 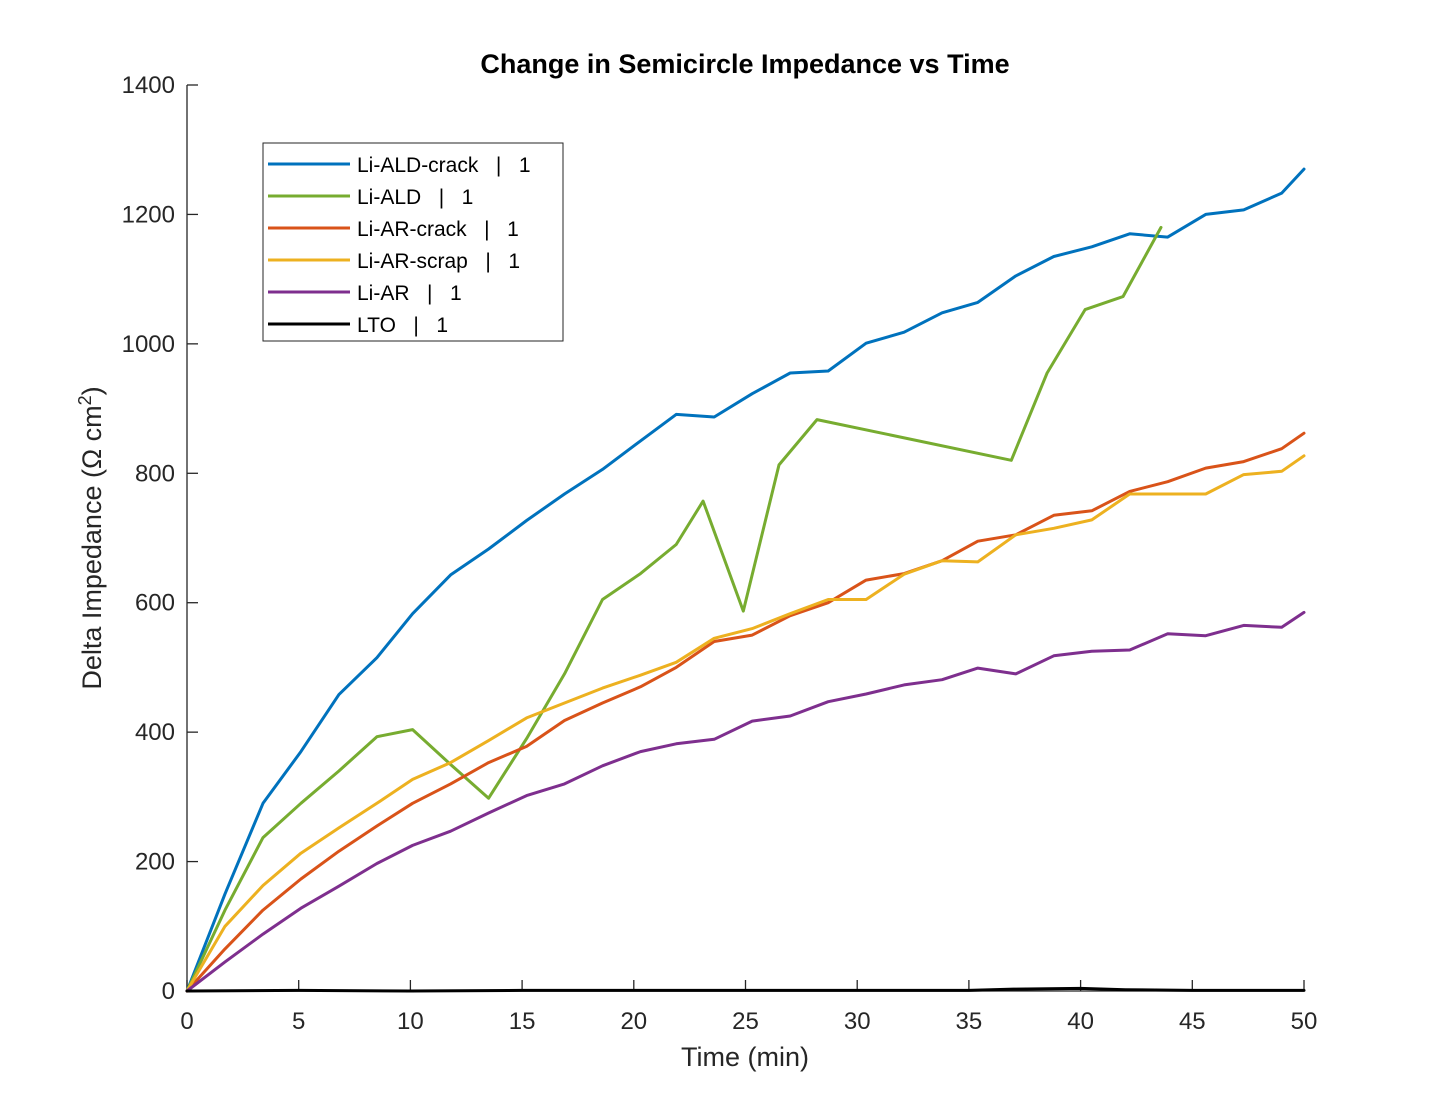 What do you see at coordinates (155, 603) in the screenshot?
I see `y-tick-label: 600` at bounding box center [155, 603].